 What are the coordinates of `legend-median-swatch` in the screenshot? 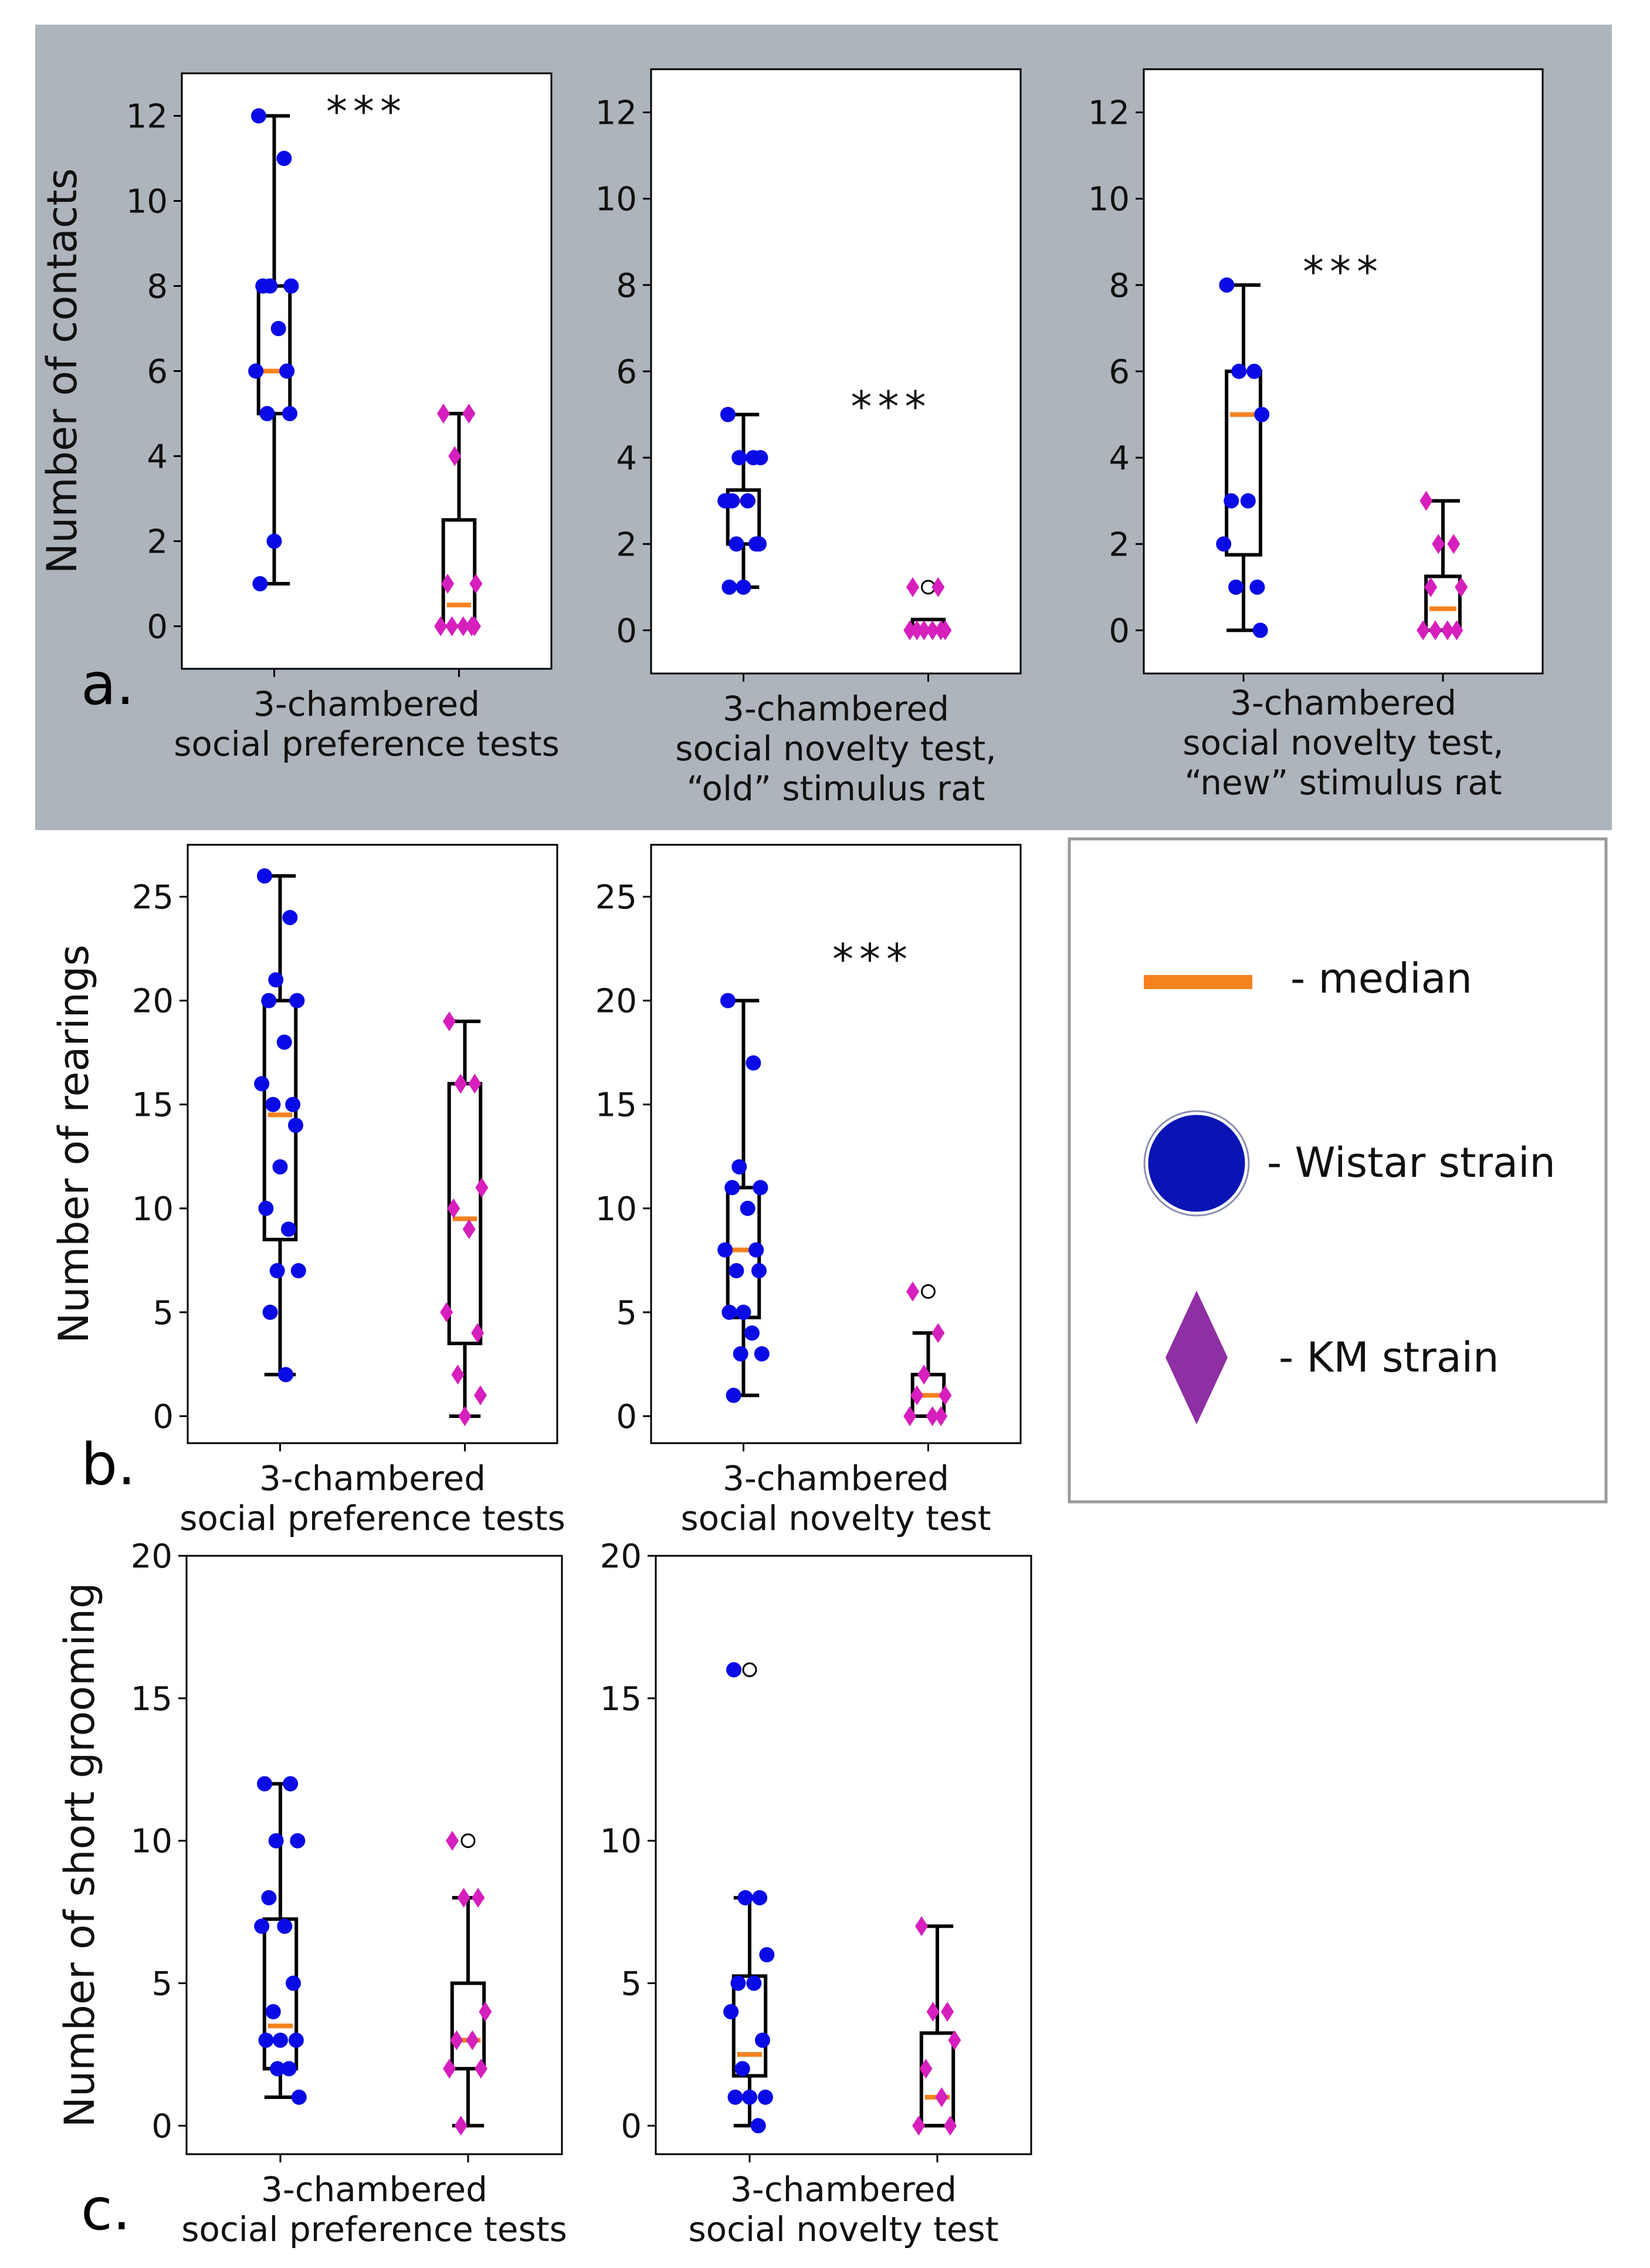 It's located at (1198, 982).